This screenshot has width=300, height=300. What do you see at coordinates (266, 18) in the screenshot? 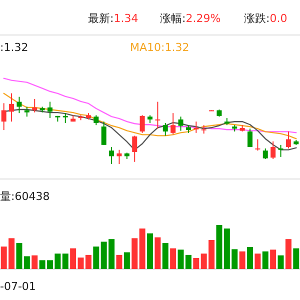
I see `text: 涨跌:0.0` at bounding box center [266, 18].